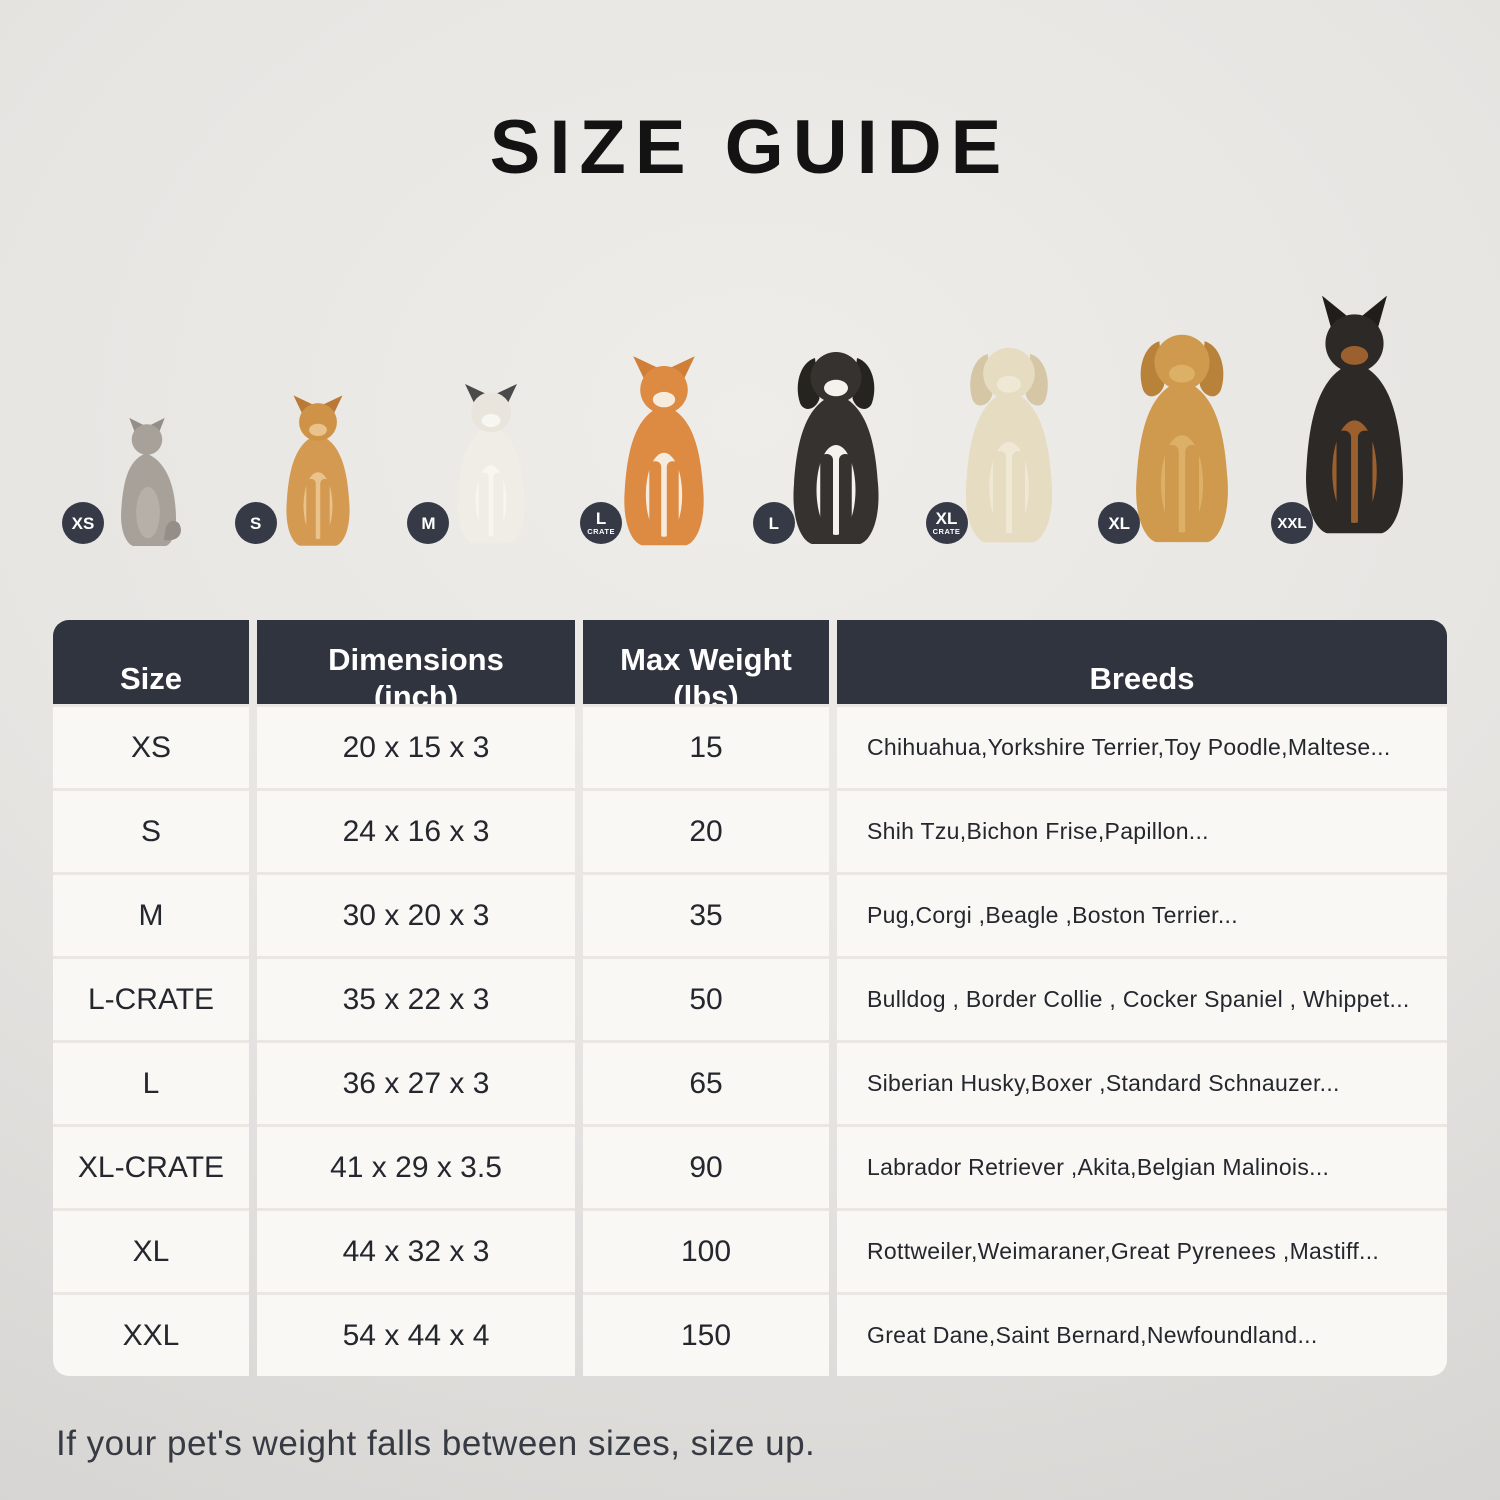  What do you see at coordinates (836, 448) in the screenshot?
I see `border-collie-illustration` at bounding box center [836, 448].